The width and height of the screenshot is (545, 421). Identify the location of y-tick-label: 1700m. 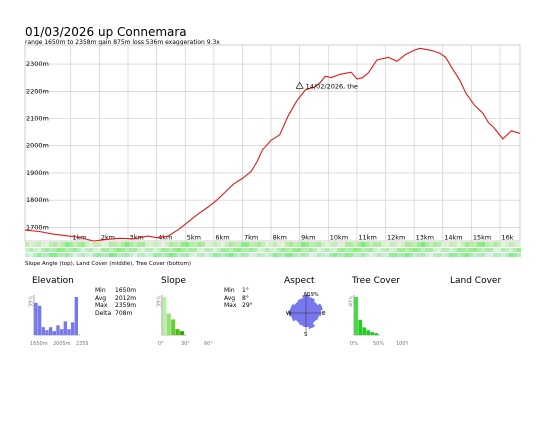
(37, 227).